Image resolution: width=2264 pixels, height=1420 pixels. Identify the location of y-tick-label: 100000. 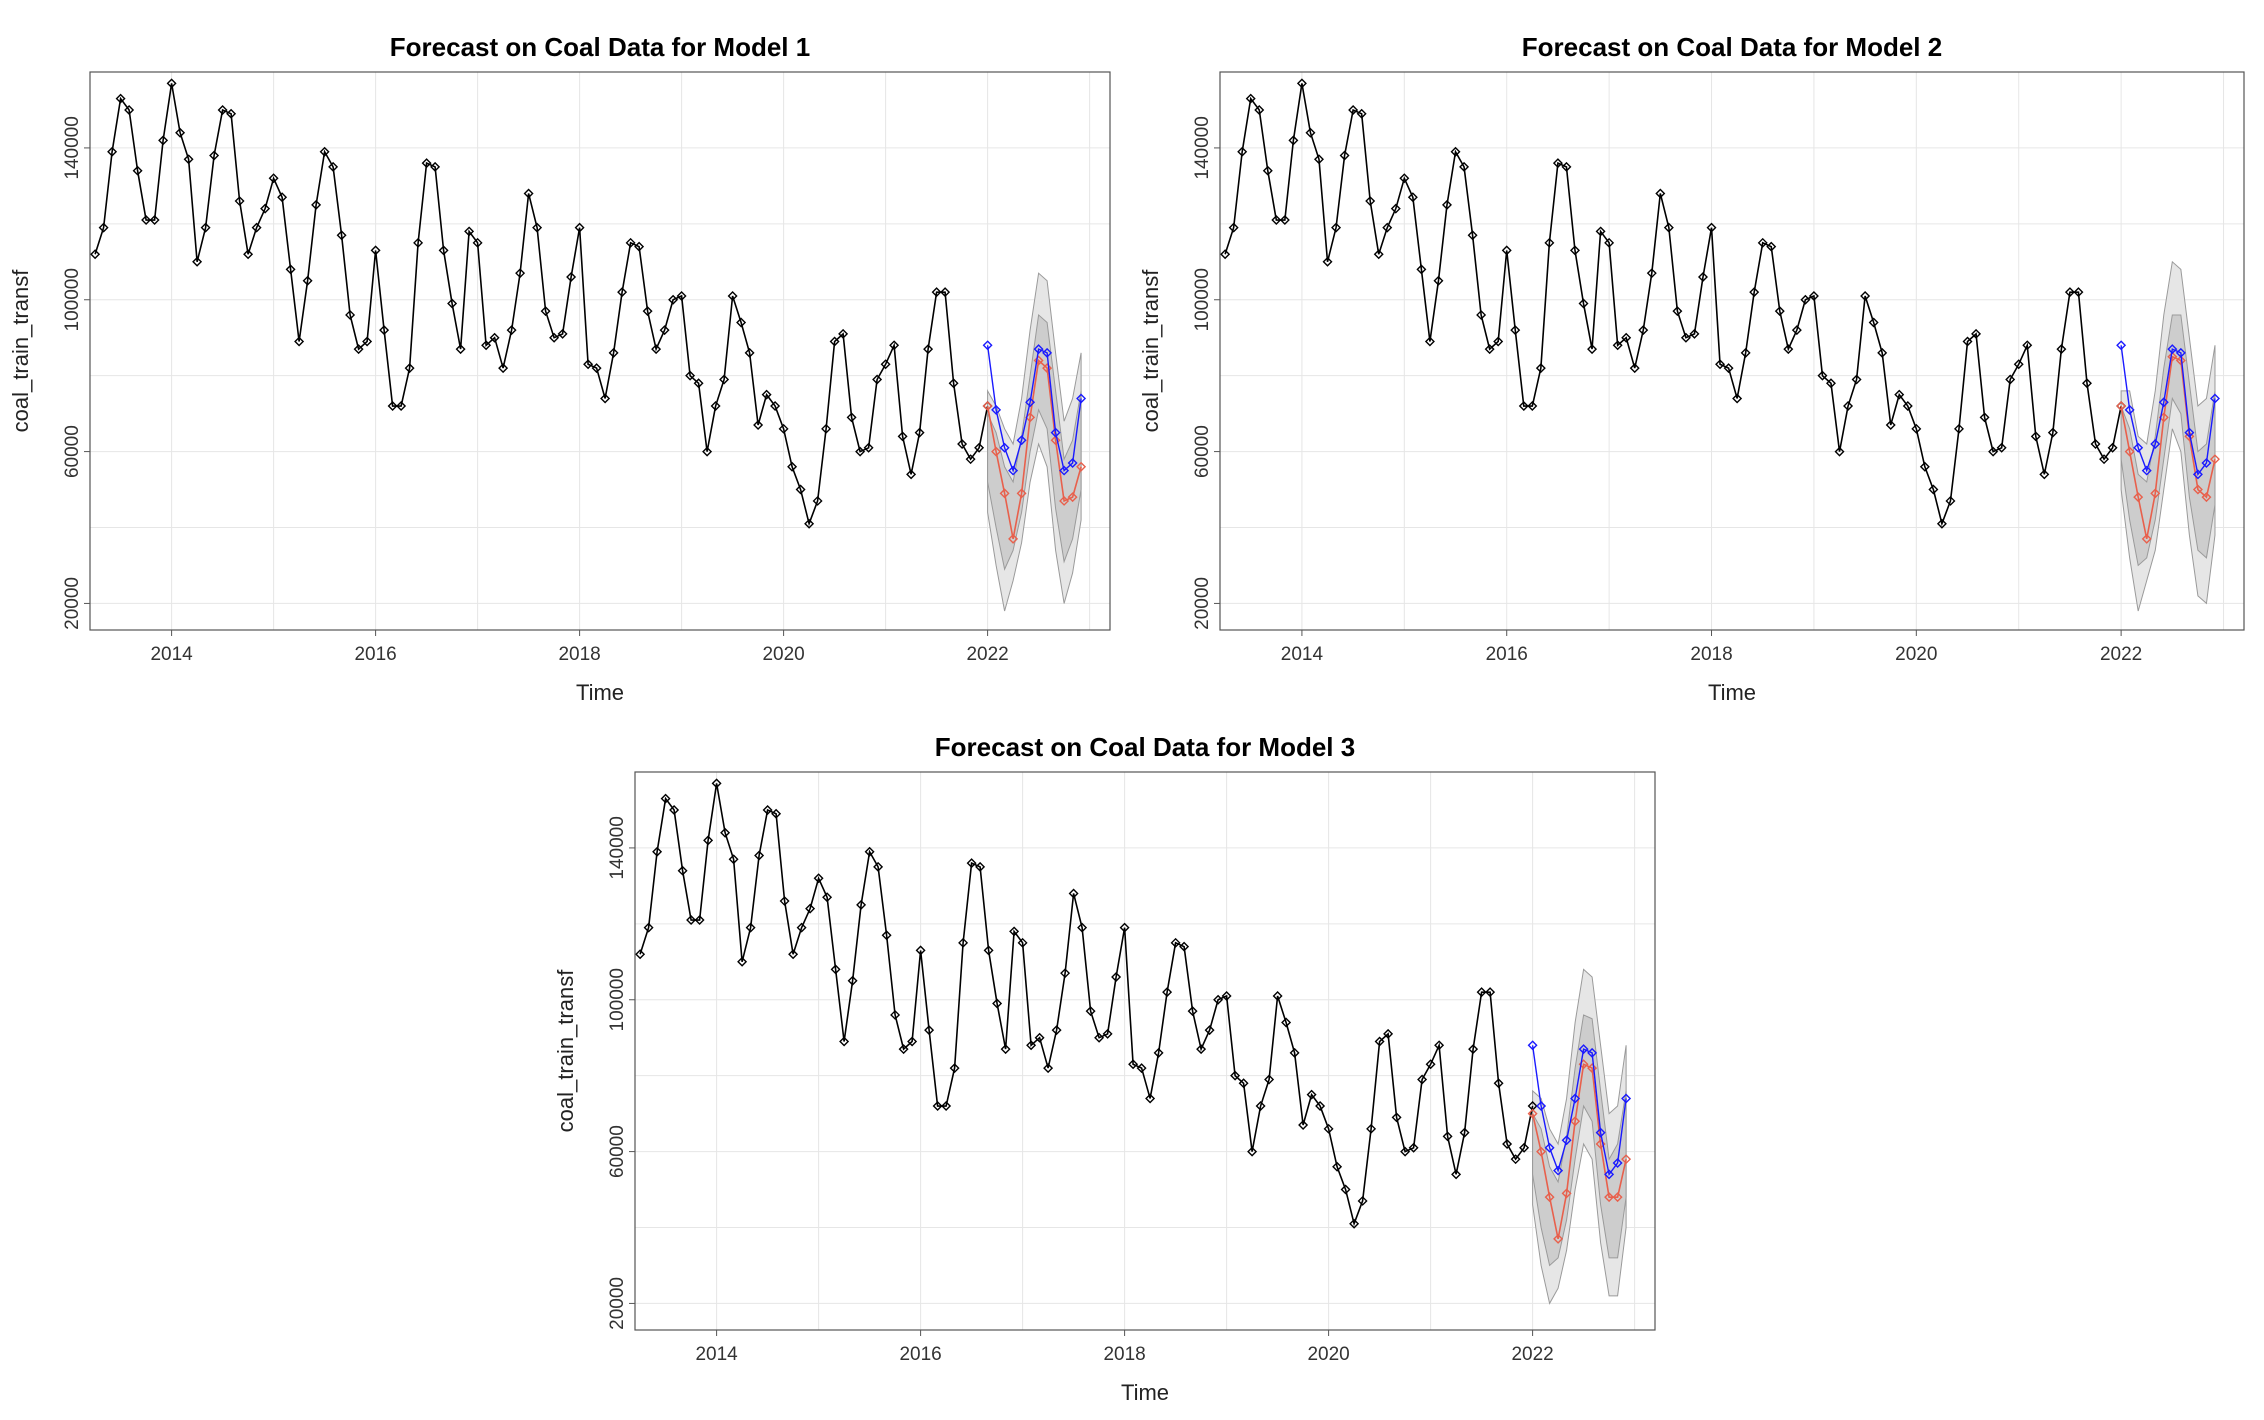
(1202, 299).